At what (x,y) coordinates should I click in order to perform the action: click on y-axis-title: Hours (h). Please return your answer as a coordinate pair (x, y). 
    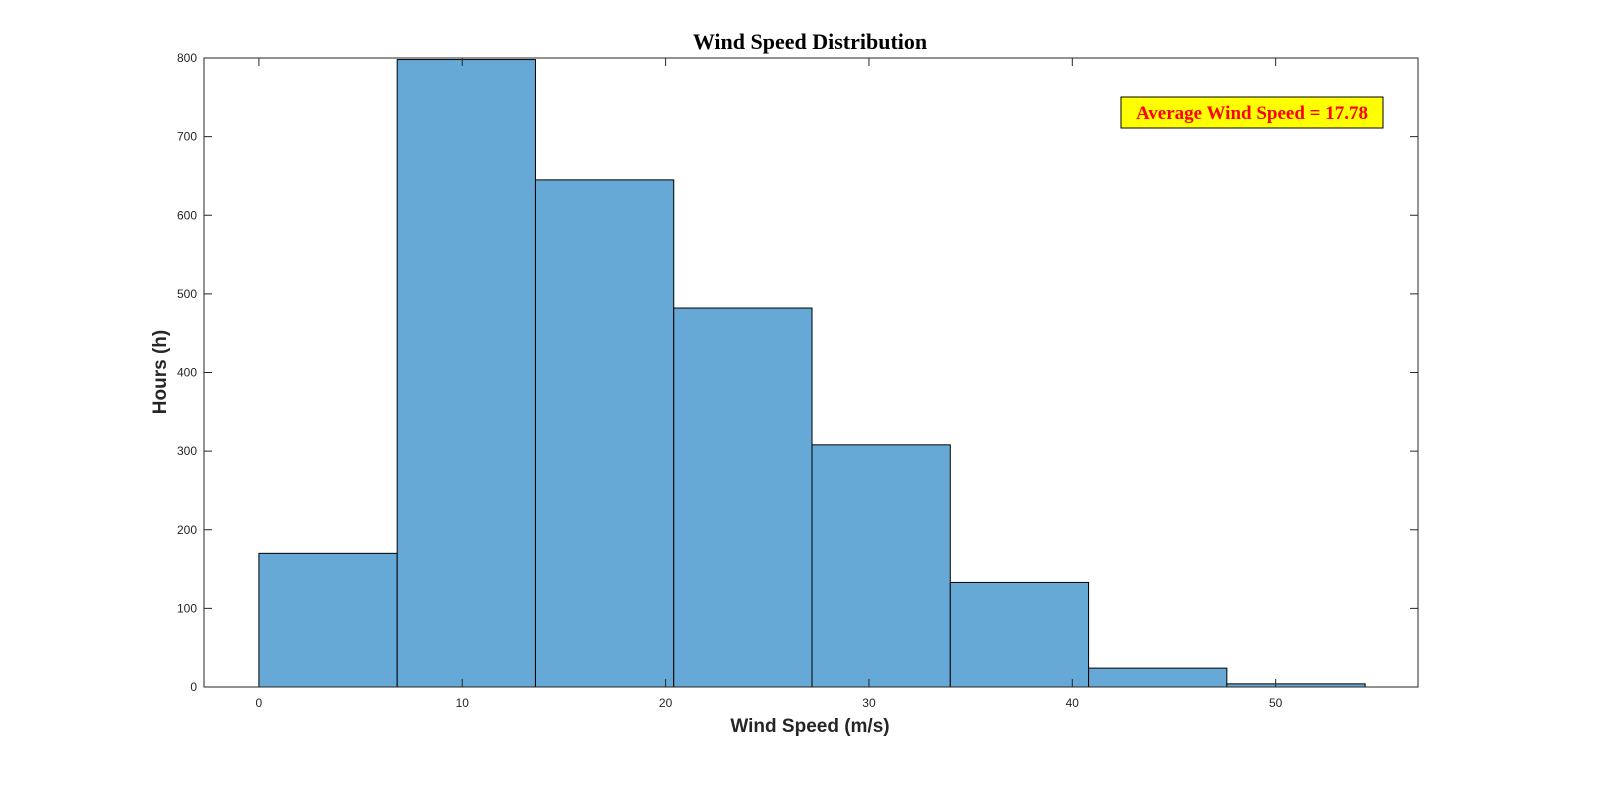
    Looking at the image, I should click on (160, 372).